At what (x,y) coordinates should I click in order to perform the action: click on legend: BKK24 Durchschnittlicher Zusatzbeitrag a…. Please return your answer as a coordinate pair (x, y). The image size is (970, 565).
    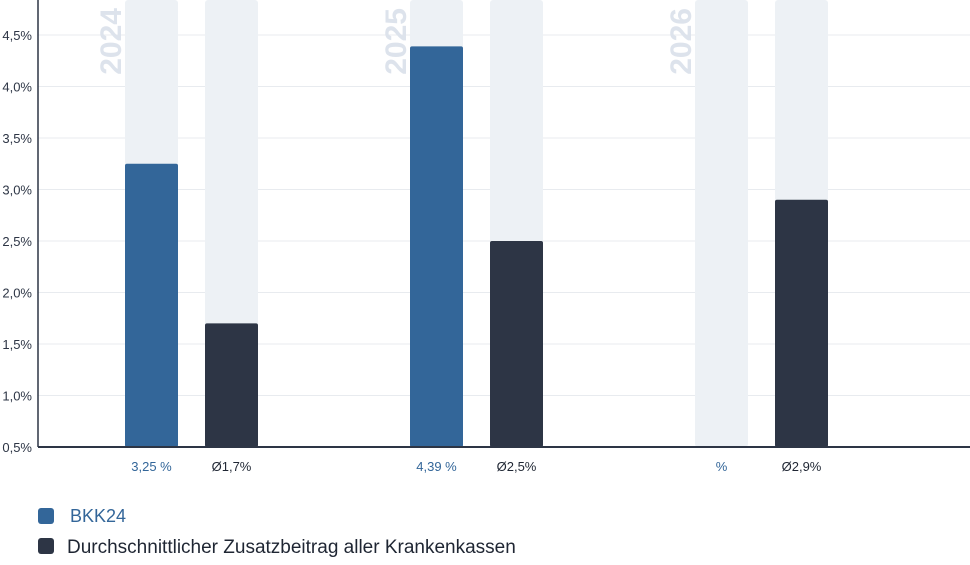
    Looking at the image, I should click on (277, 532).